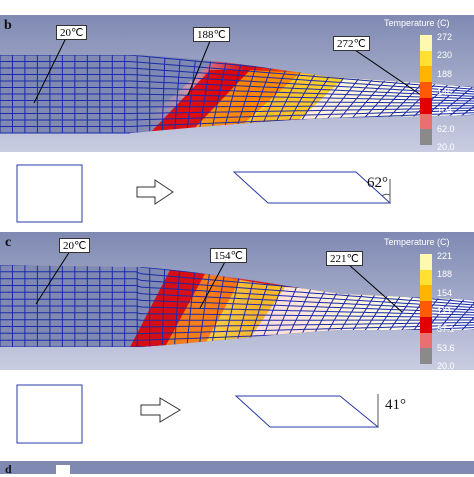  Describe the element at coordinates (444, 110) in the screenshot. I see `legend-b-tick-label: 104` at that location.